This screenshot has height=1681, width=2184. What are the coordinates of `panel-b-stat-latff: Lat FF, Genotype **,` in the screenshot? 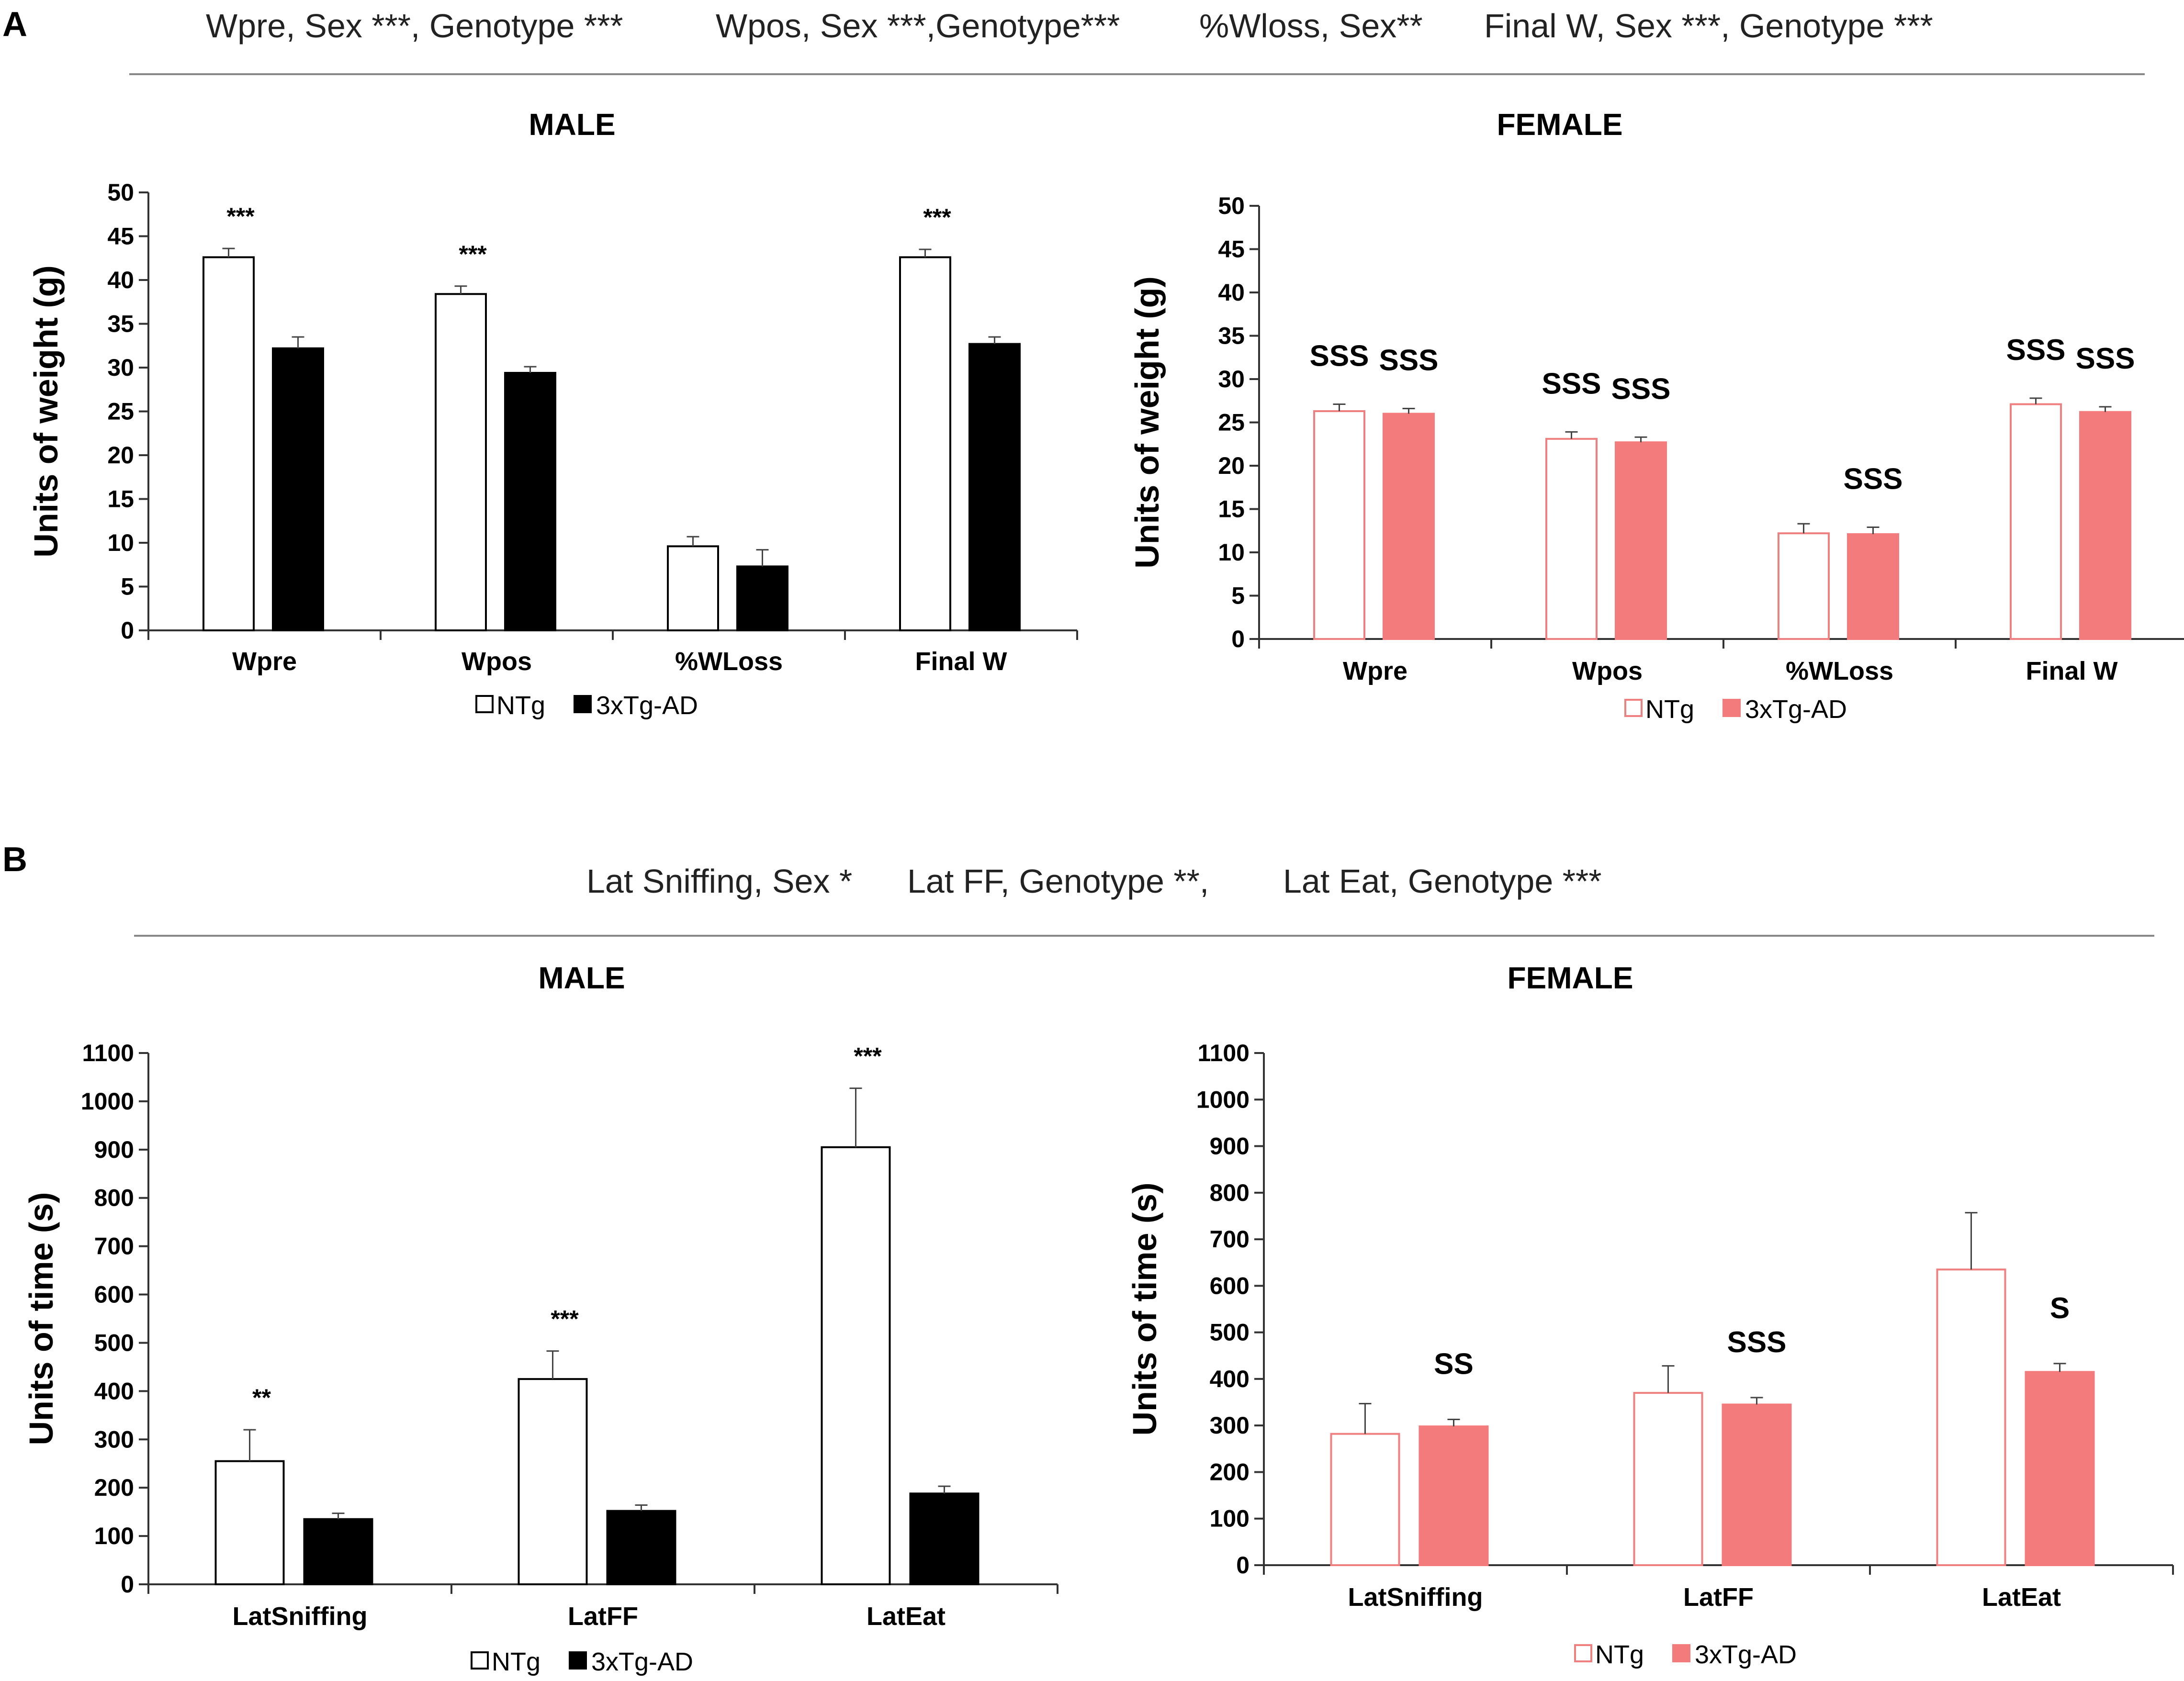 It's located at (1058, 881).